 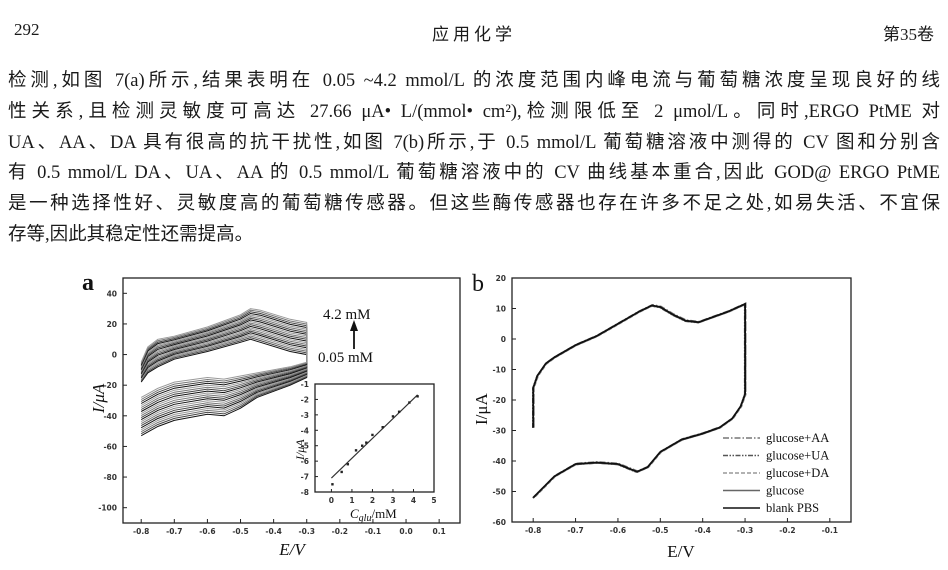 What do you see at coordinates (112, 293) in the screenshot?
I see `y-tick-label: 40` at bounding box center [112, 293].